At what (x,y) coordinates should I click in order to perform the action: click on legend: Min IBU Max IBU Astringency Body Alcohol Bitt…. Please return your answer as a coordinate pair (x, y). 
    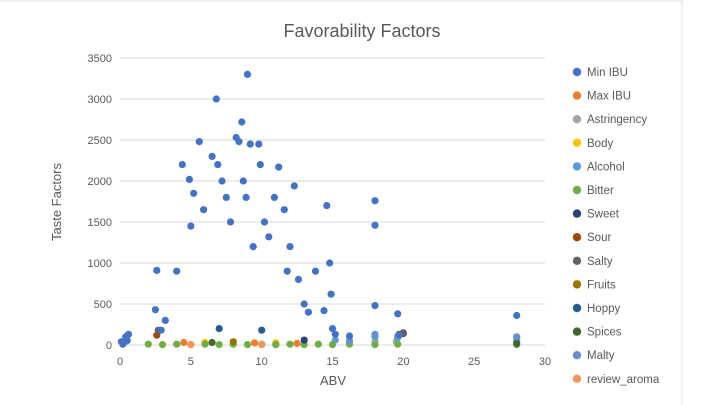
    Looking at the image, I should click on (616, 226).